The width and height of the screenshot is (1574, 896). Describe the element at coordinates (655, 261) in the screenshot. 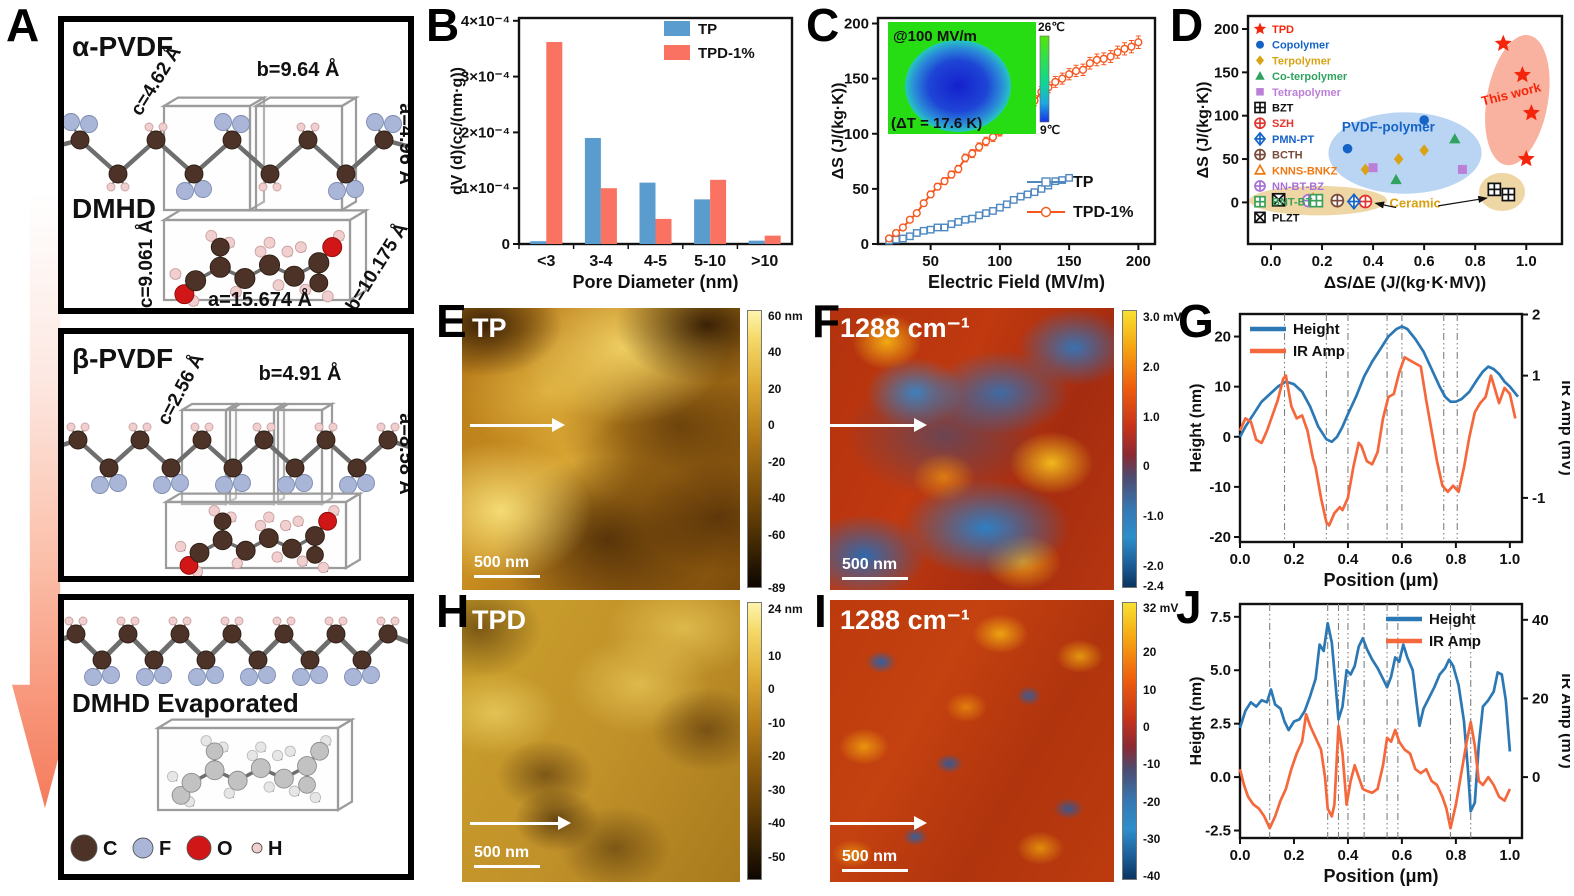

I see `svg-text: 4-5` at that location.